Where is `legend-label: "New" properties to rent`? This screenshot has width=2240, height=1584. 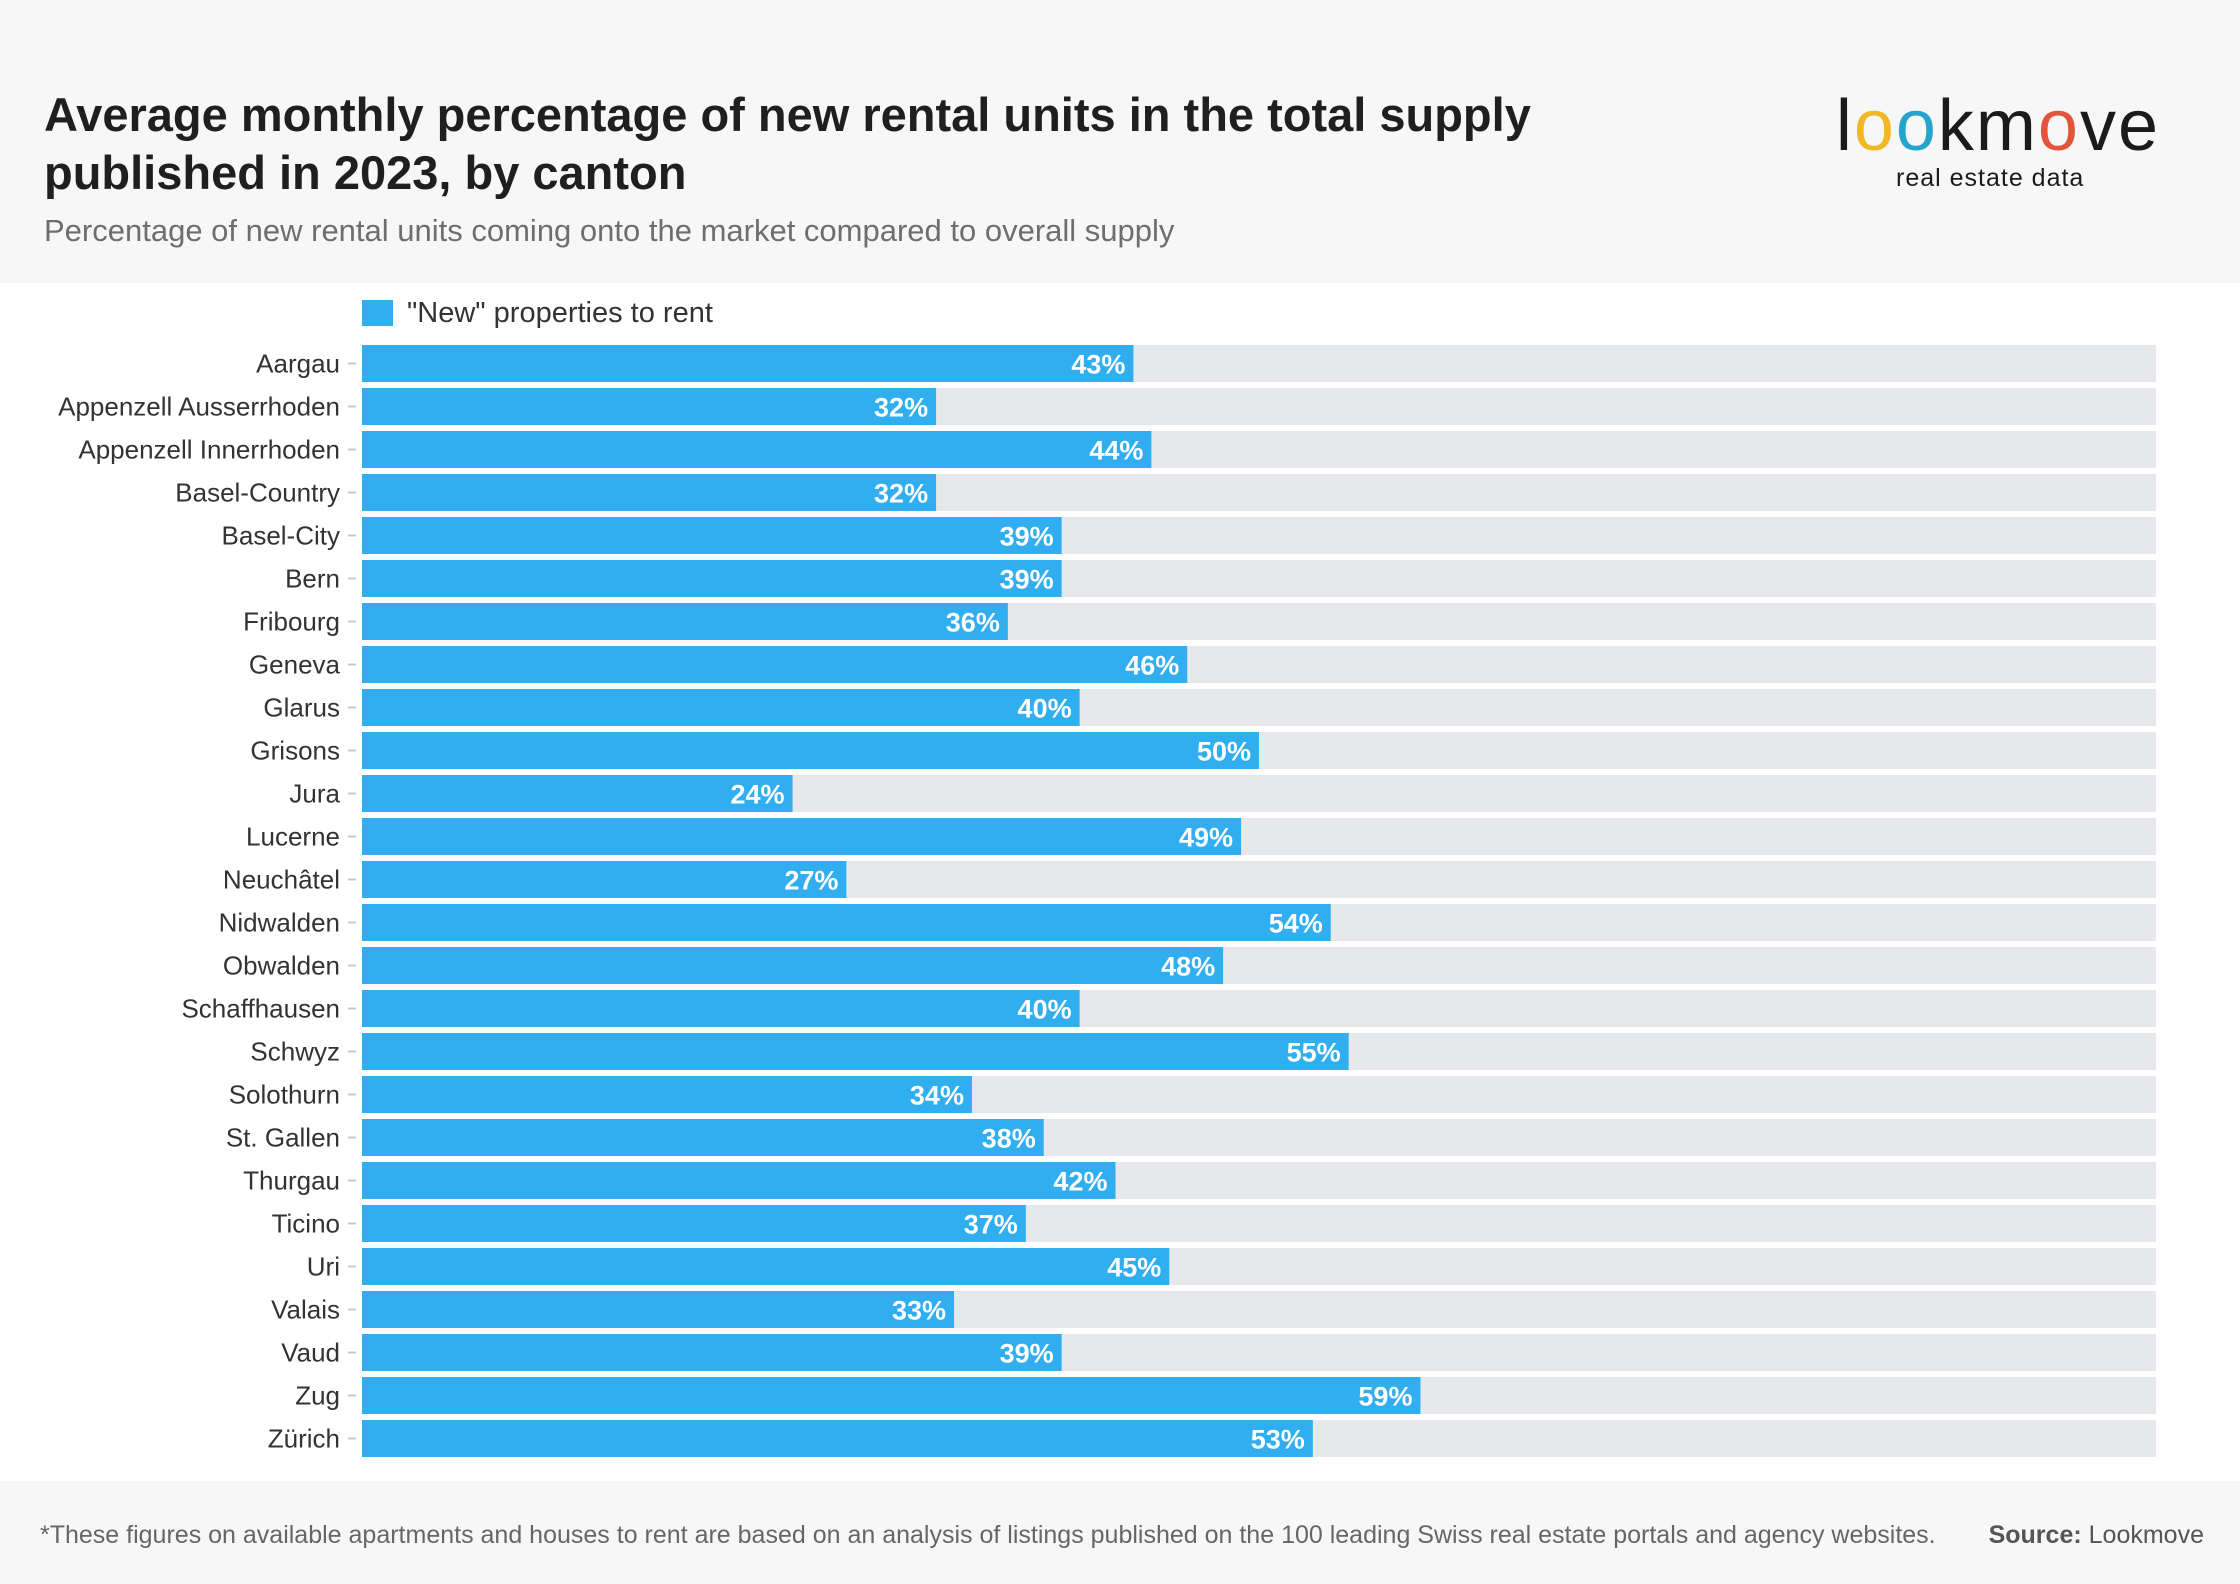
legend-label: "New" properties to rent is located at coordinates (560, 313).